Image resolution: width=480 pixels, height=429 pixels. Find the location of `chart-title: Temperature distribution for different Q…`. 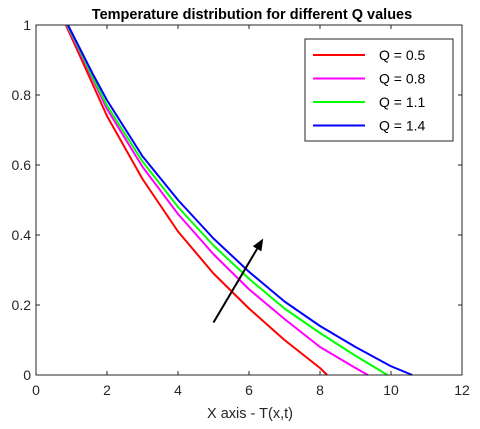

chart-title: Temperature distribution for different Q… is located at coordinates (252, 15).